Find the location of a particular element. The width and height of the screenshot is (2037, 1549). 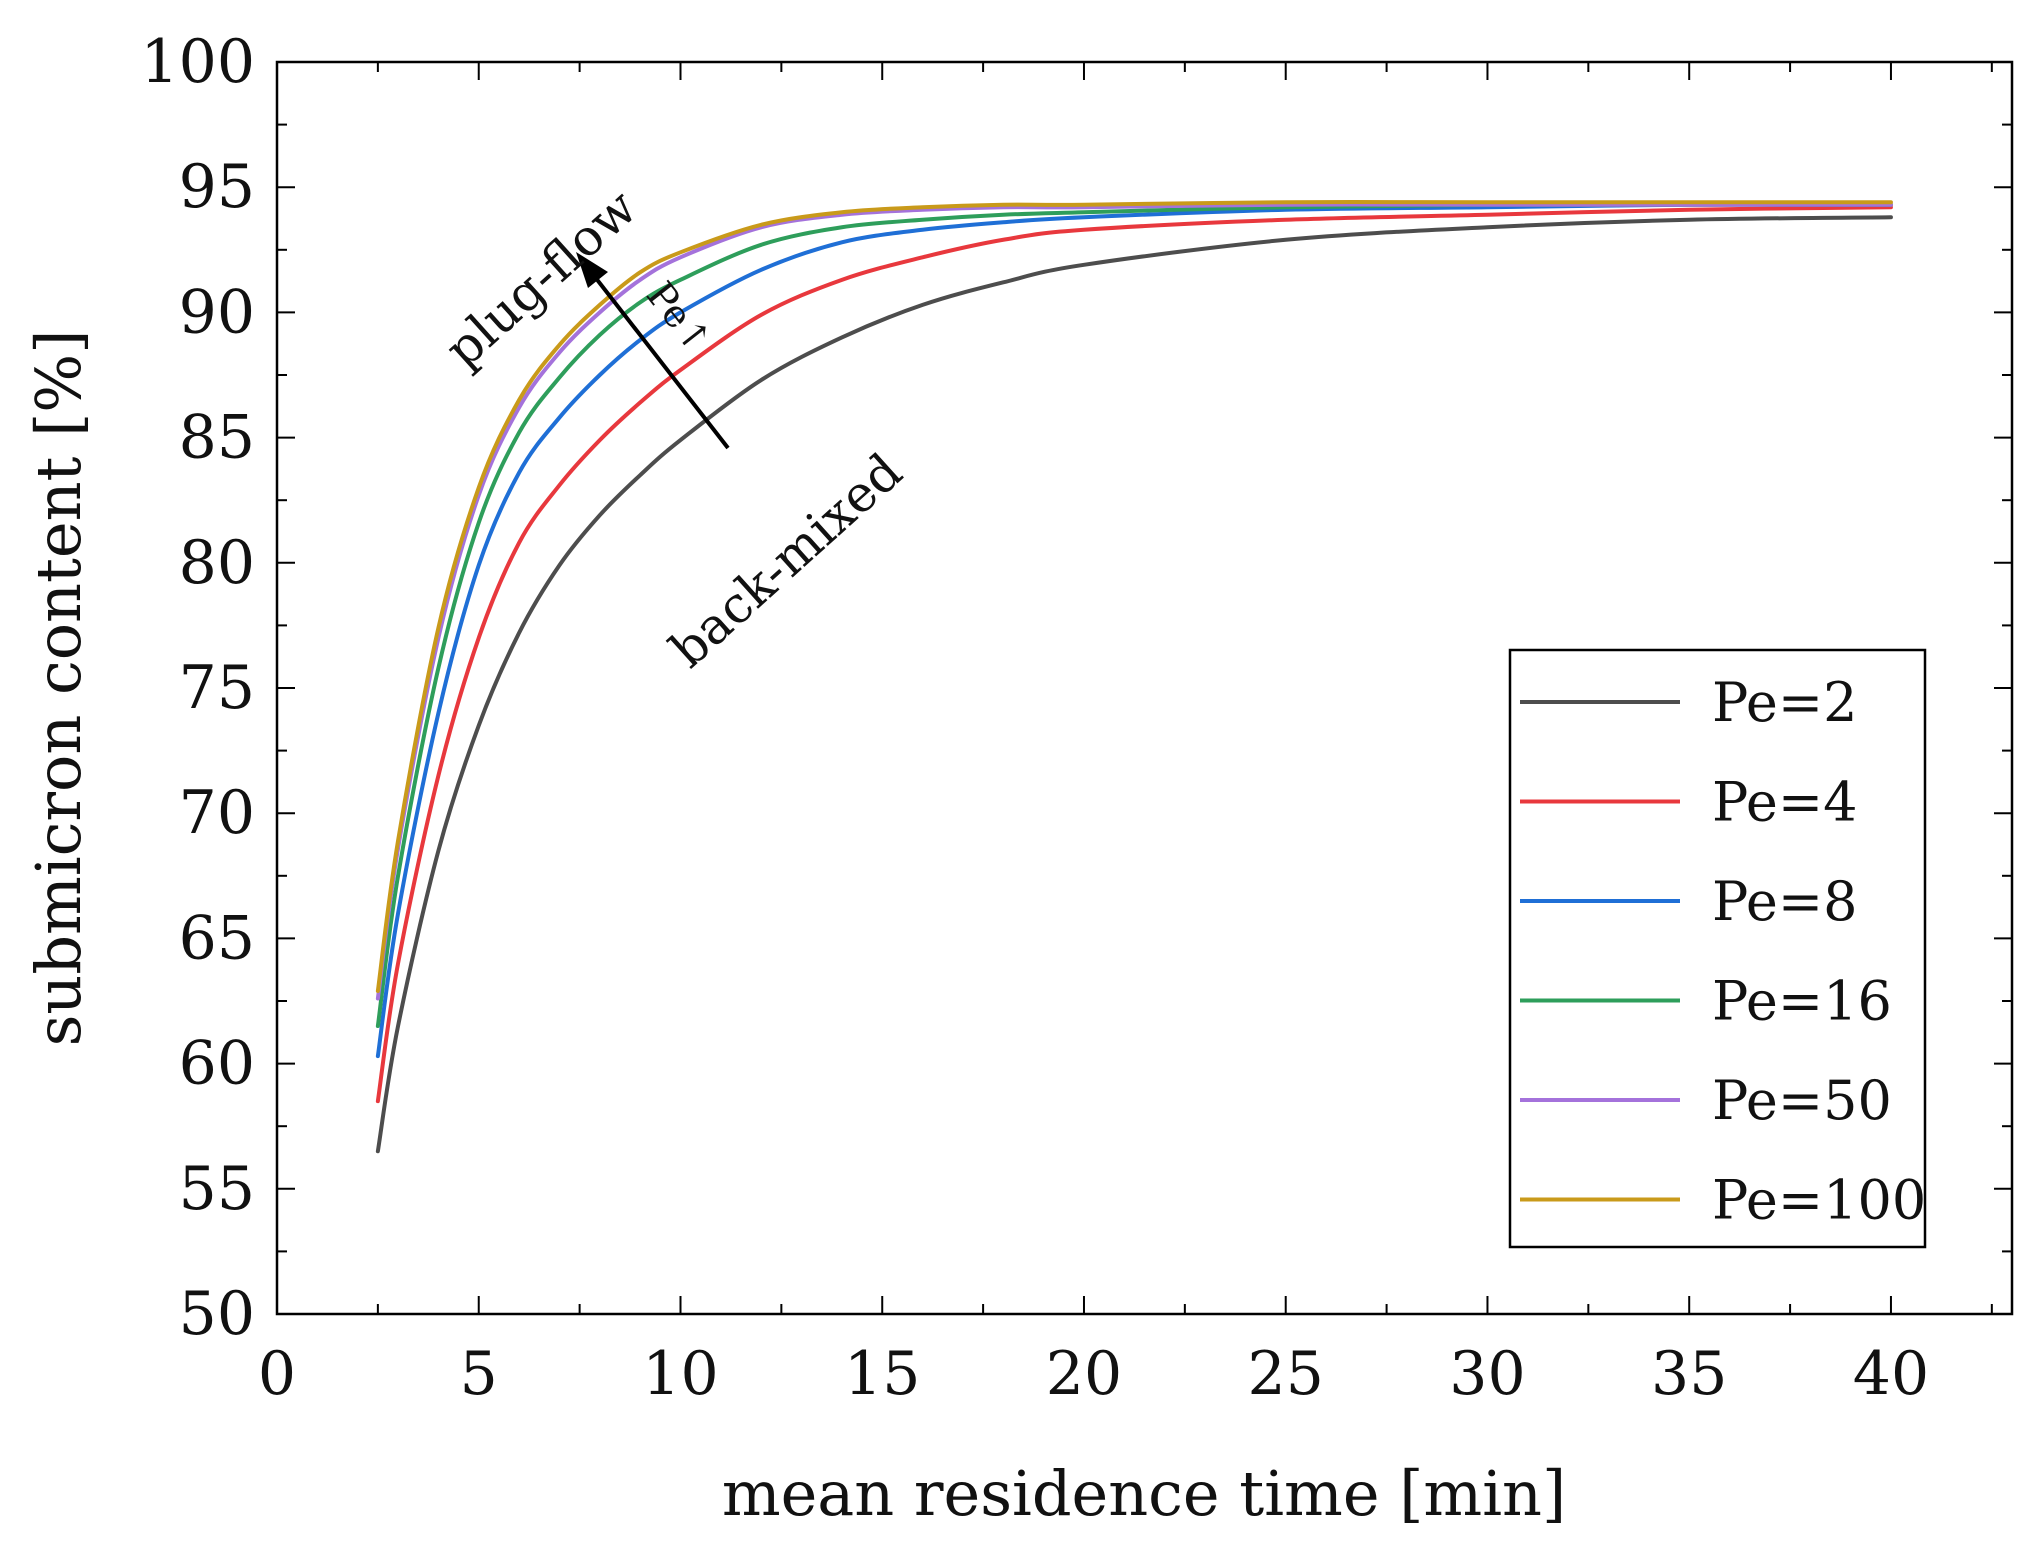

y-tick-label: 75 is located at coordinates (217, 688).